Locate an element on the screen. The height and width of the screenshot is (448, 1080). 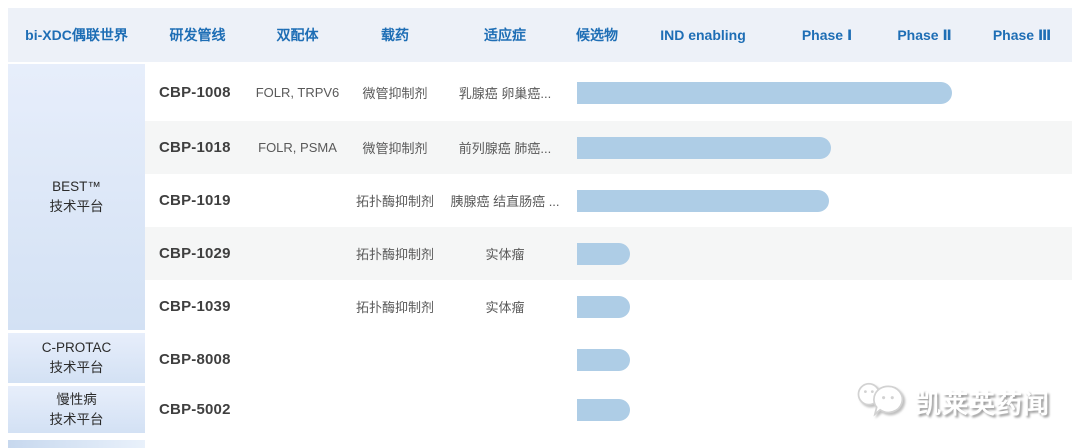
table-row: CBP-1029 拓扑酶抑制剂 实体瘤 is located at coordinates (540, 253).